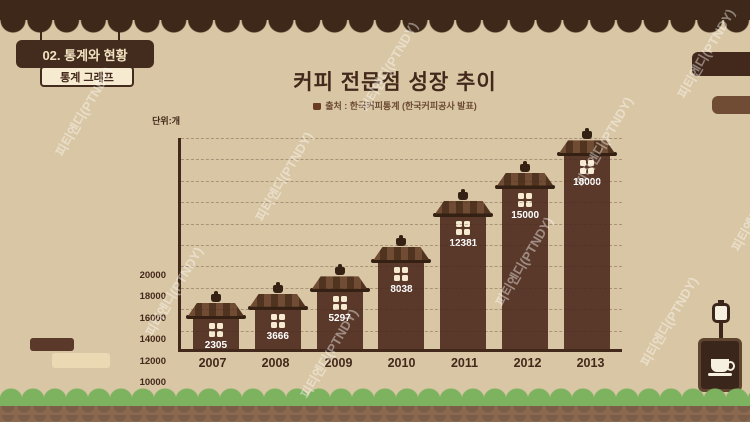 This screenshot has width=750, height=422. I want to click on awning-top, so click(375, 10).